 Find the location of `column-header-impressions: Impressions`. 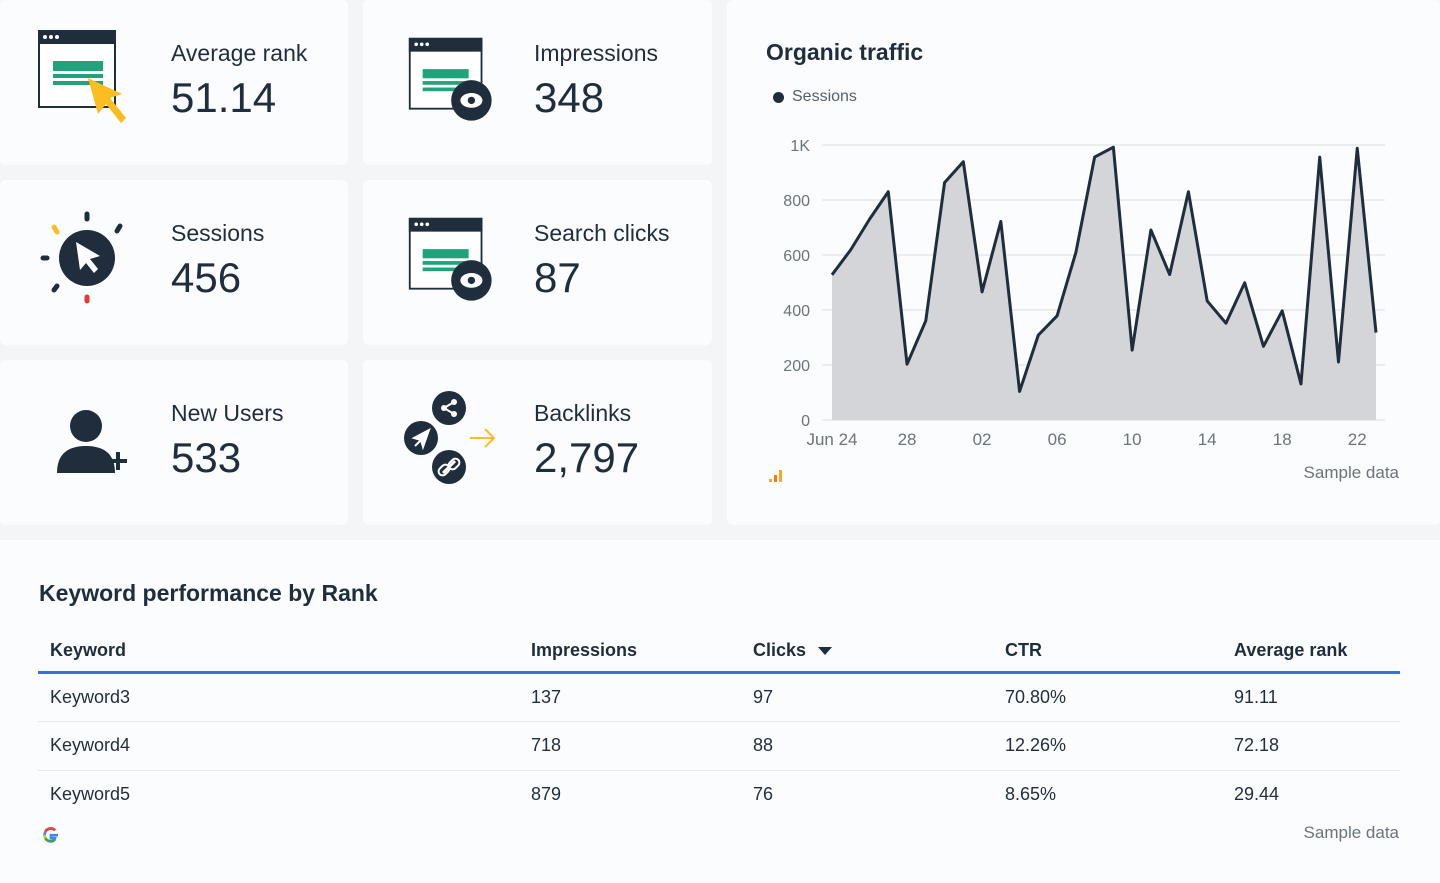

column-header-impressions: Impressions is located at coordinates (630, 652).